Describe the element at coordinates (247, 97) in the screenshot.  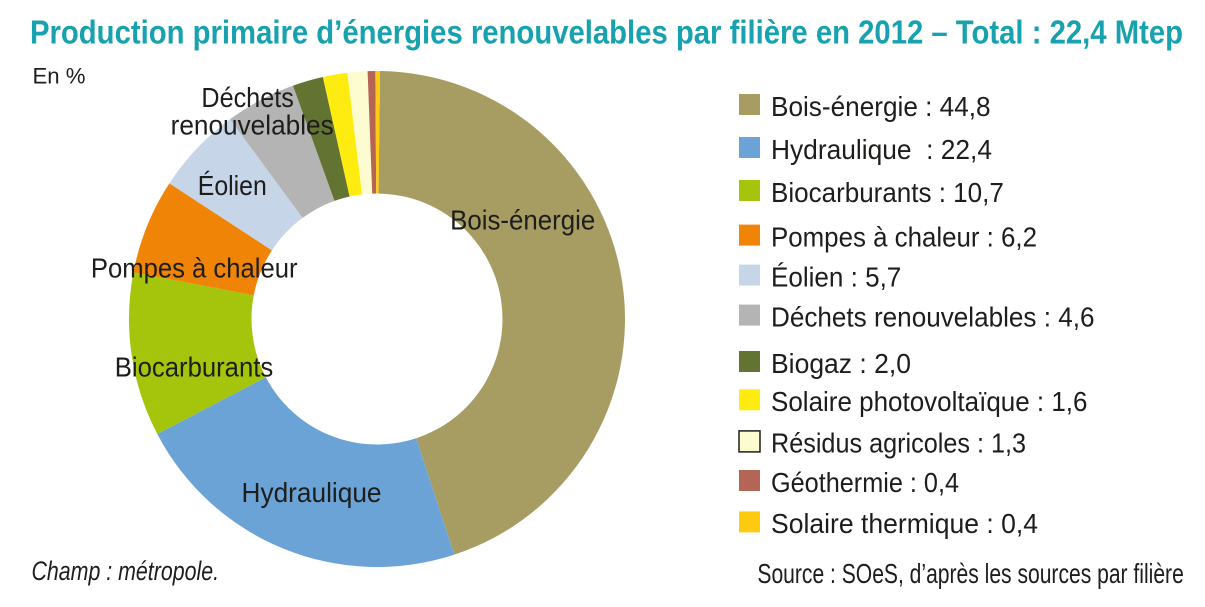
I see `svg-text: Déchets` at that location.